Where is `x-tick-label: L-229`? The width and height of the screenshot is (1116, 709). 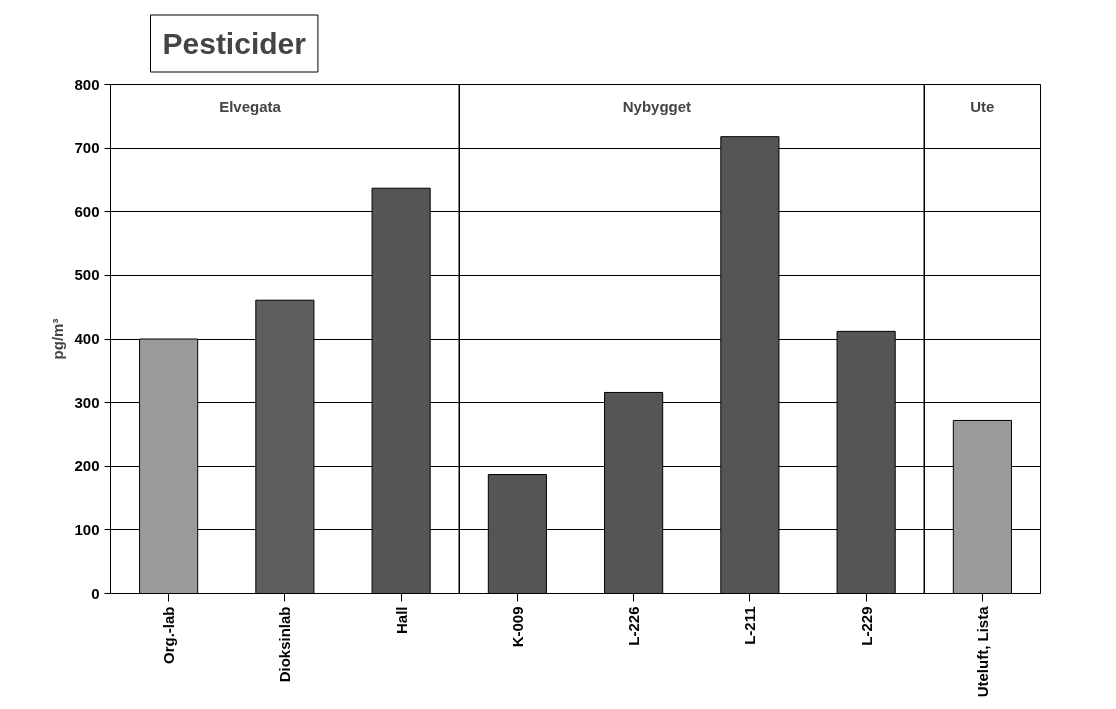 x-tick-label: L-229 is located at coordinates (866, 626).